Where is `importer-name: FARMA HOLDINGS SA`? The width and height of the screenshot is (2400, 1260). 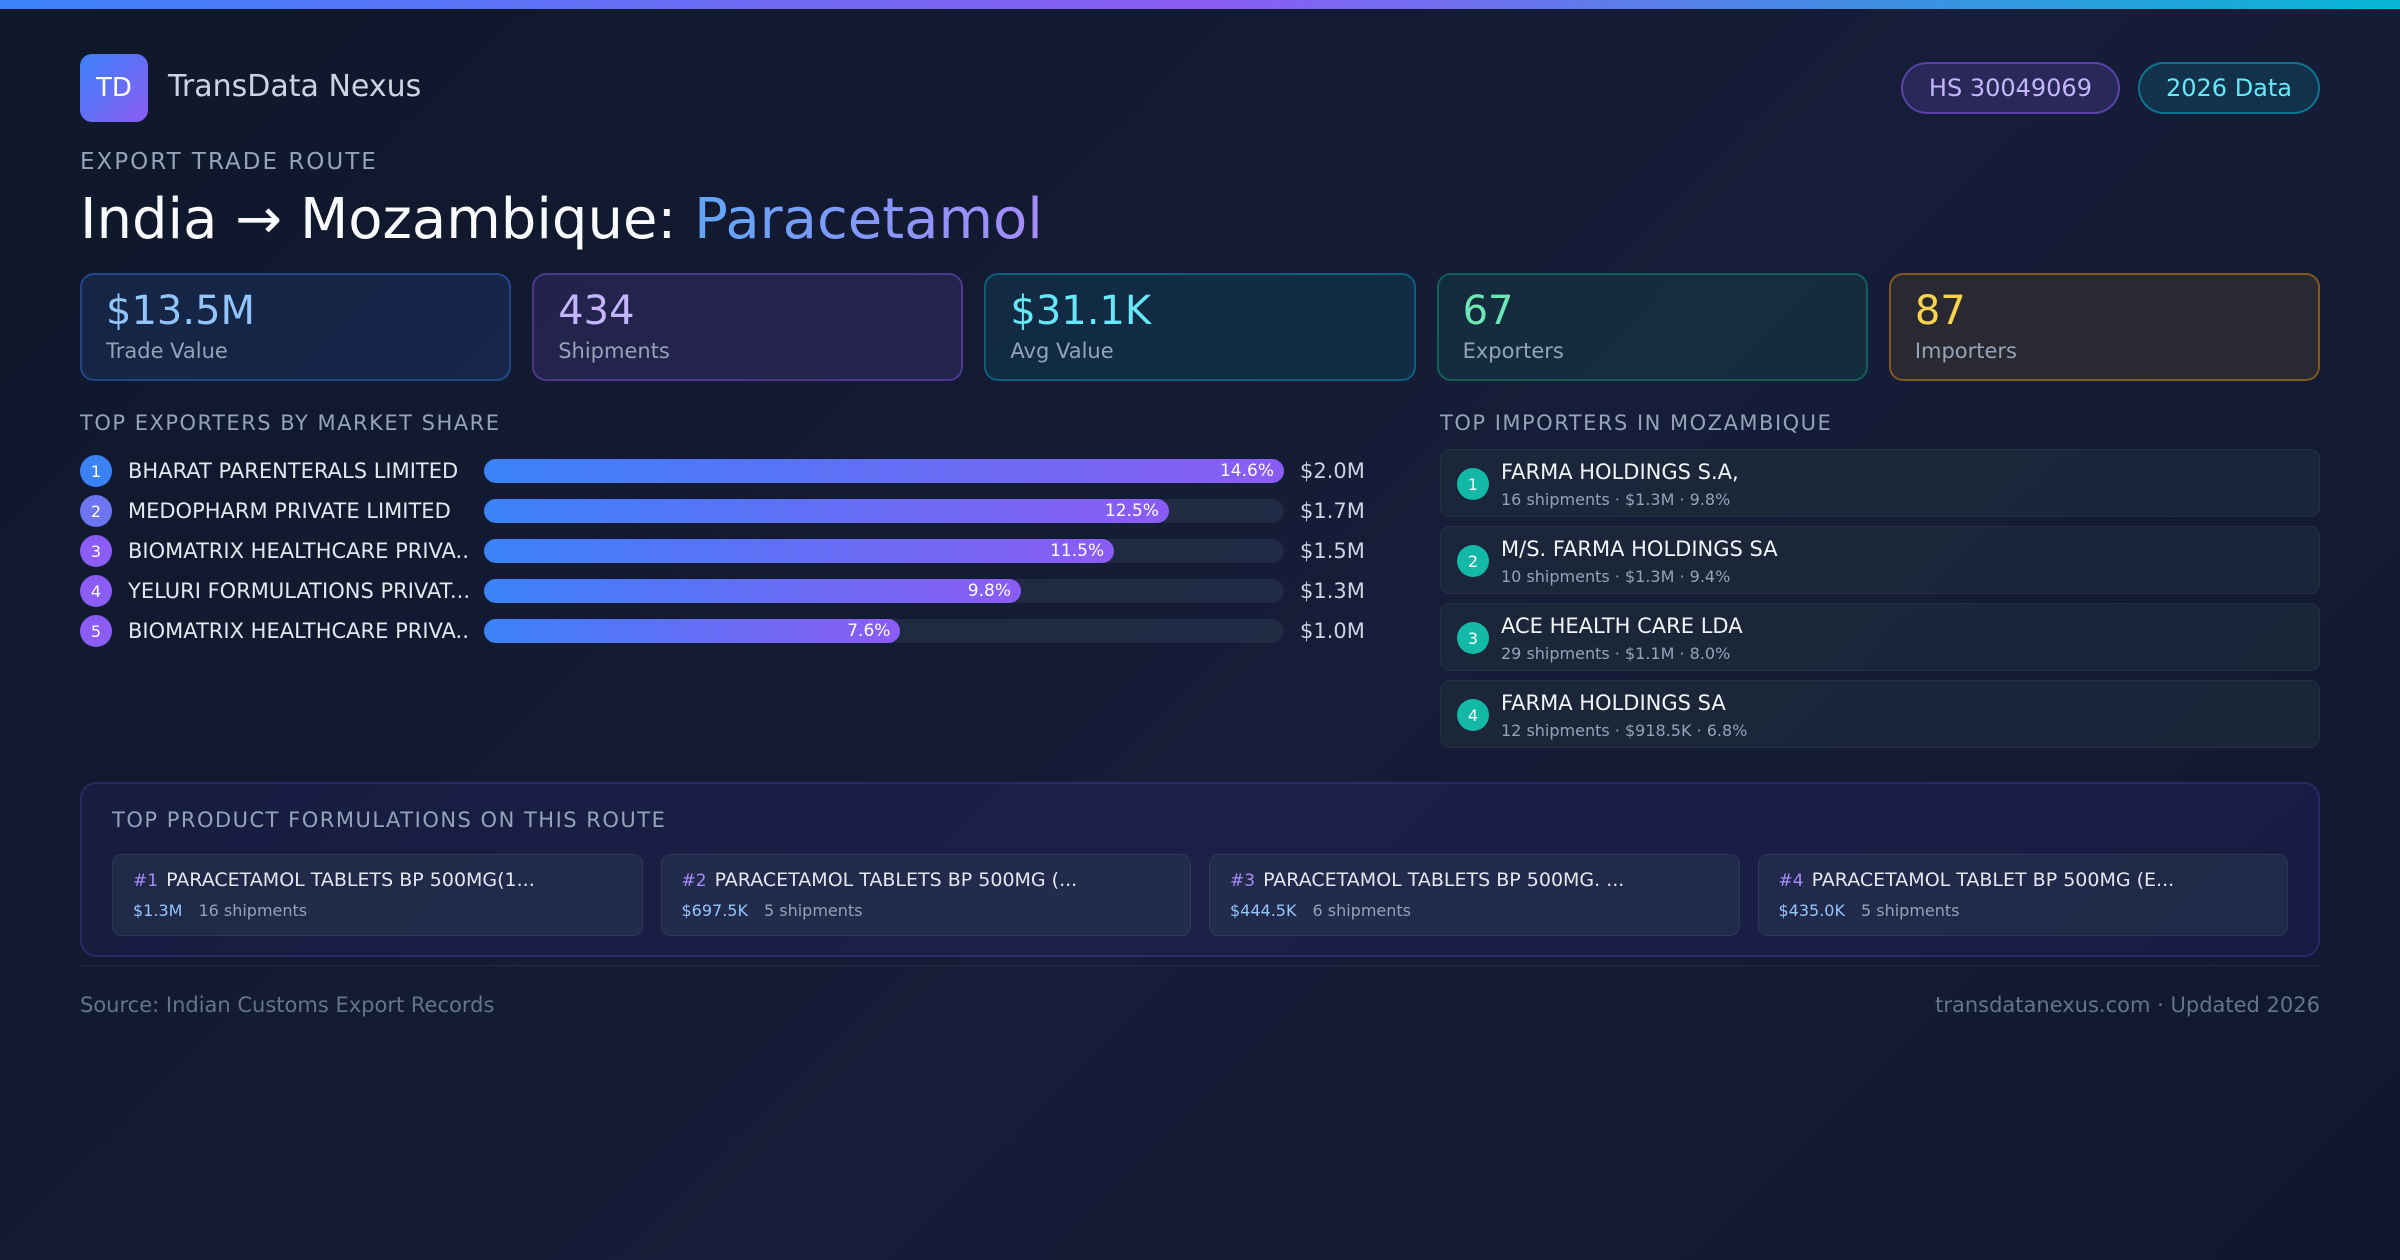 importer-name: FARMA HOLDINGS SA is located at coordinates (1613, 703).